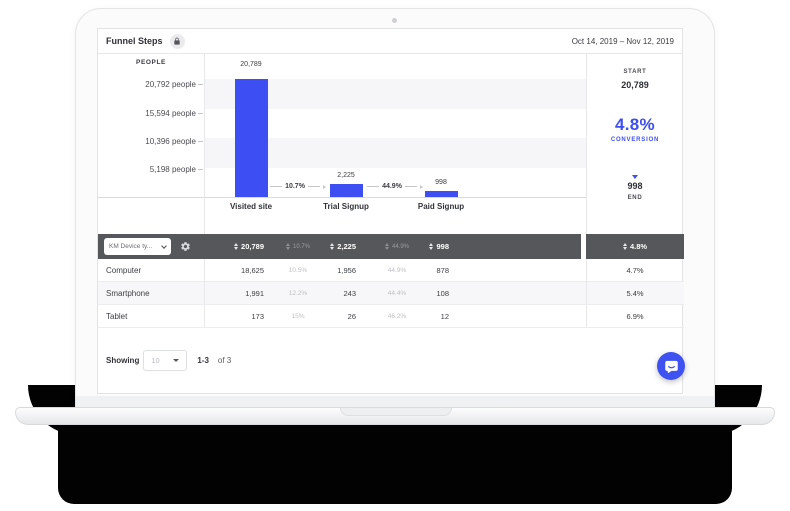 The image size is (790, 511). What do you see at coordinates (442, 270) in the screenshot?
I see `row-value: 878` at bounding box center [442, 270].